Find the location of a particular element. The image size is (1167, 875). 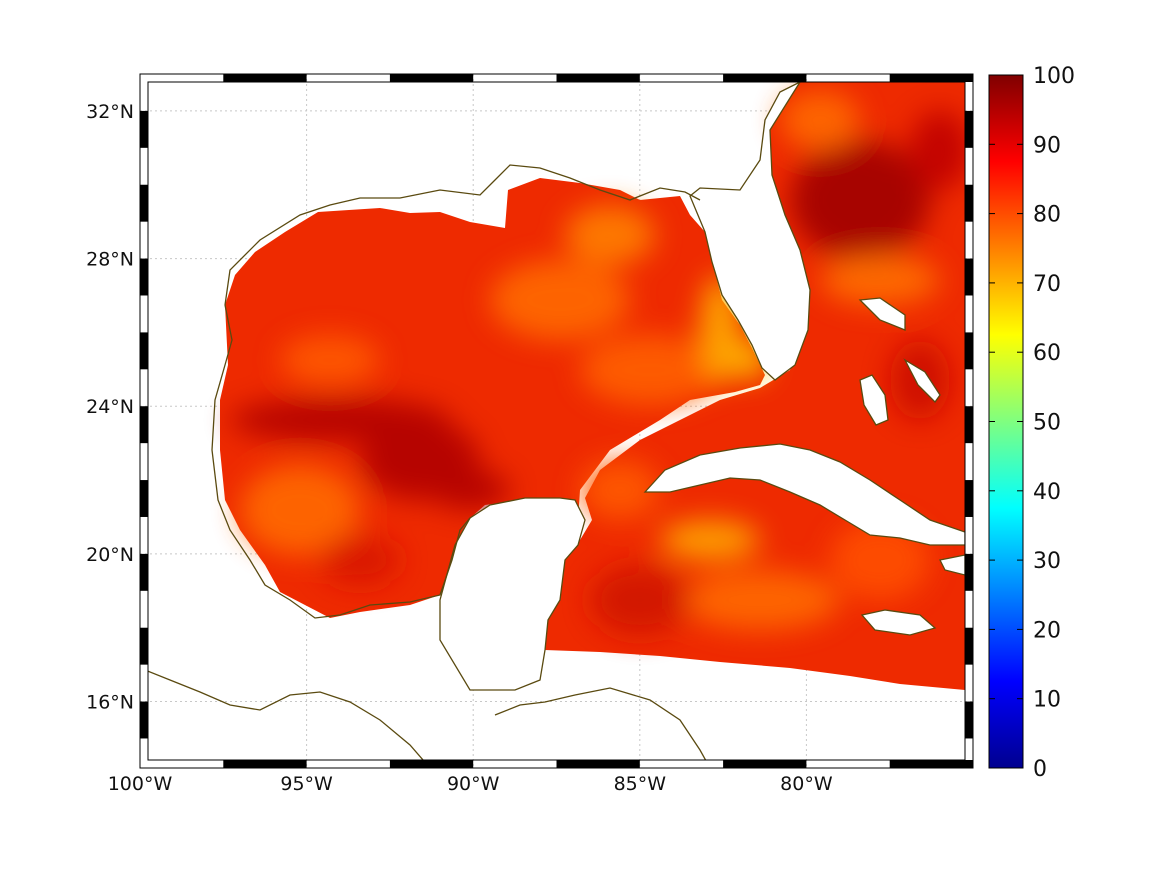

y-tick-label-0: 16°N is located at coordinates (110, 703).